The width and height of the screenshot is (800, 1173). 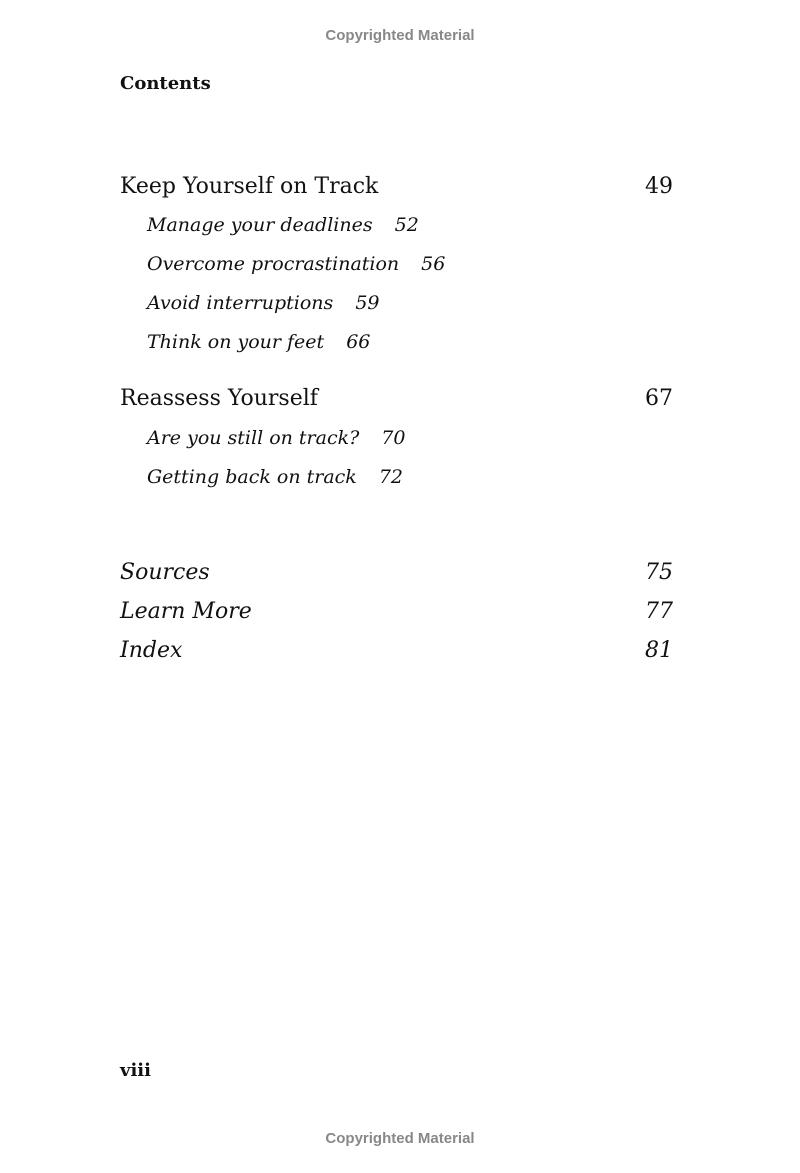 What do you see at coordinates (396, 398) in the screenshot?
I see `toc-section: Reassess Yourself 67` at bounding box center [396, 398].